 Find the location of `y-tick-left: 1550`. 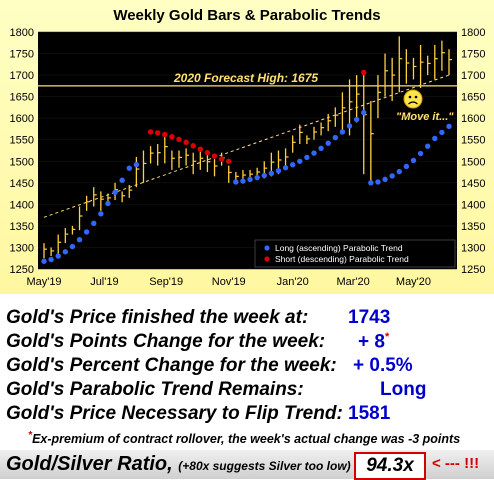

y-tick-left: 1550 is located at coordinates (22, 141).